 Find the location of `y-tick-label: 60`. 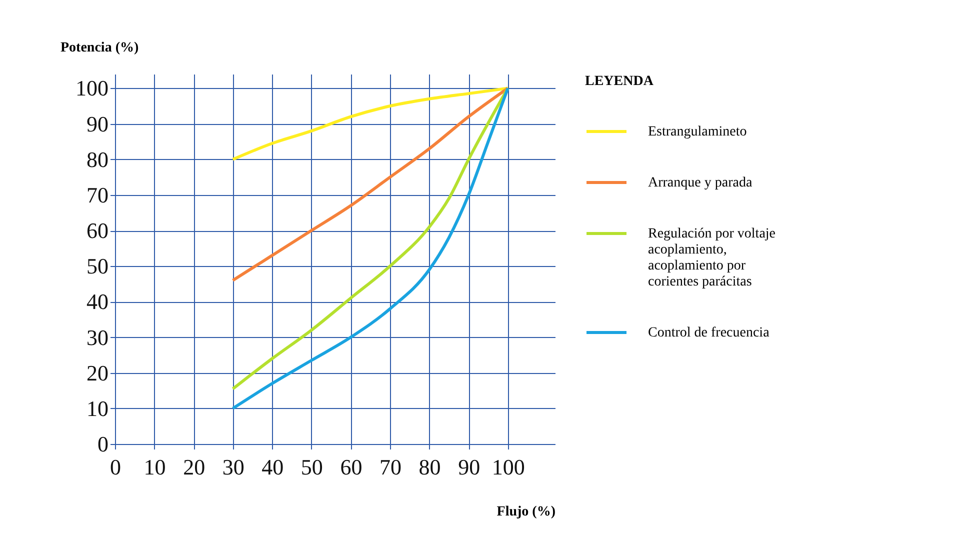

y-tick-label: 60 is located at coordinates (97, 231).